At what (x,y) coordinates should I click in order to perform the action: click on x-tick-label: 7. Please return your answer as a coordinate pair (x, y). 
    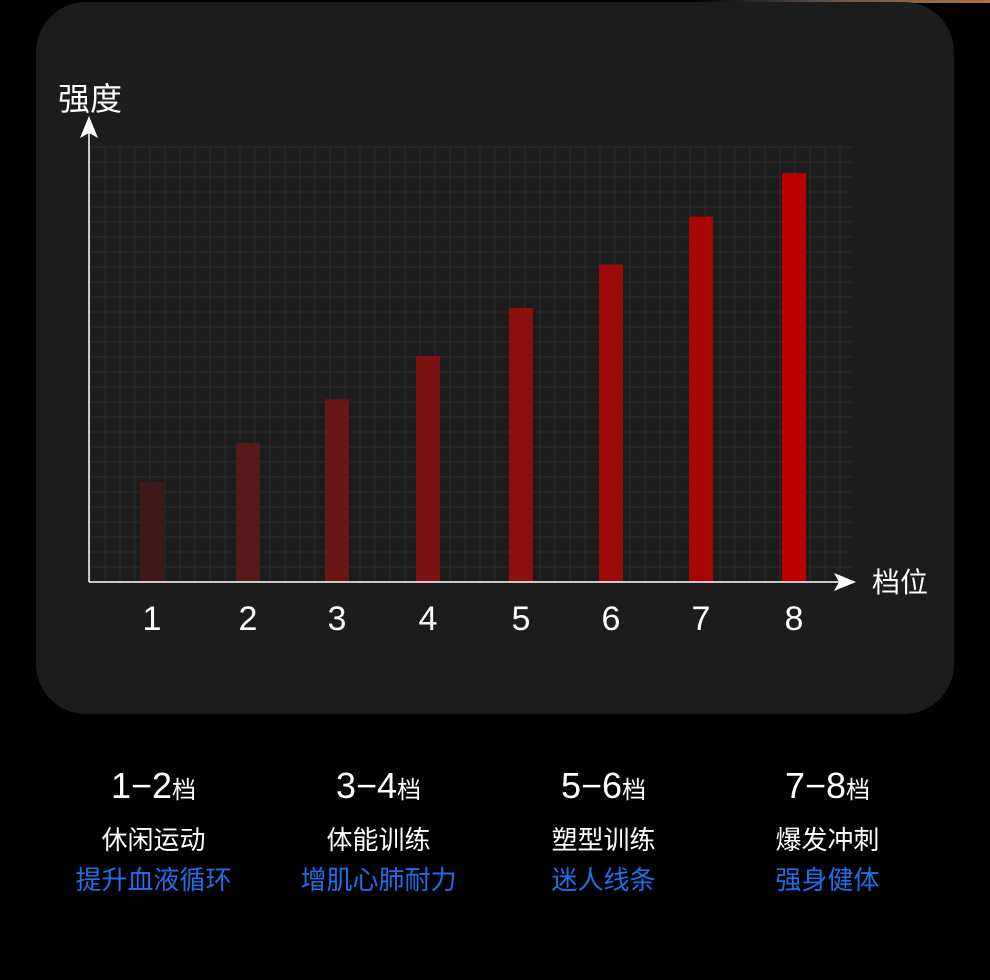
    Looking at the image, I should click on (701, 619).